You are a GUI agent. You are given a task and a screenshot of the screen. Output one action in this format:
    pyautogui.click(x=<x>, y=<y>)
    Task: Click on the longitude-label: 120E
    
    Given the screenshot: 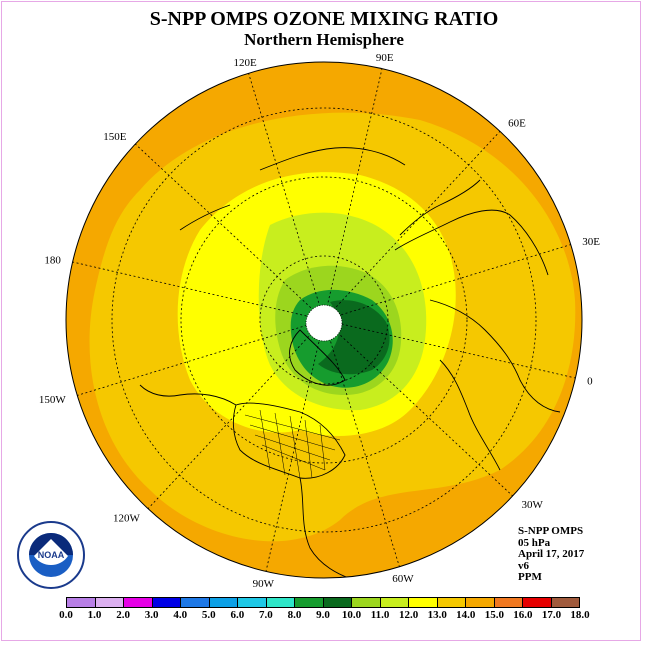 What is the action you would take?
    pyautogui.click(x=245, y=63)
    